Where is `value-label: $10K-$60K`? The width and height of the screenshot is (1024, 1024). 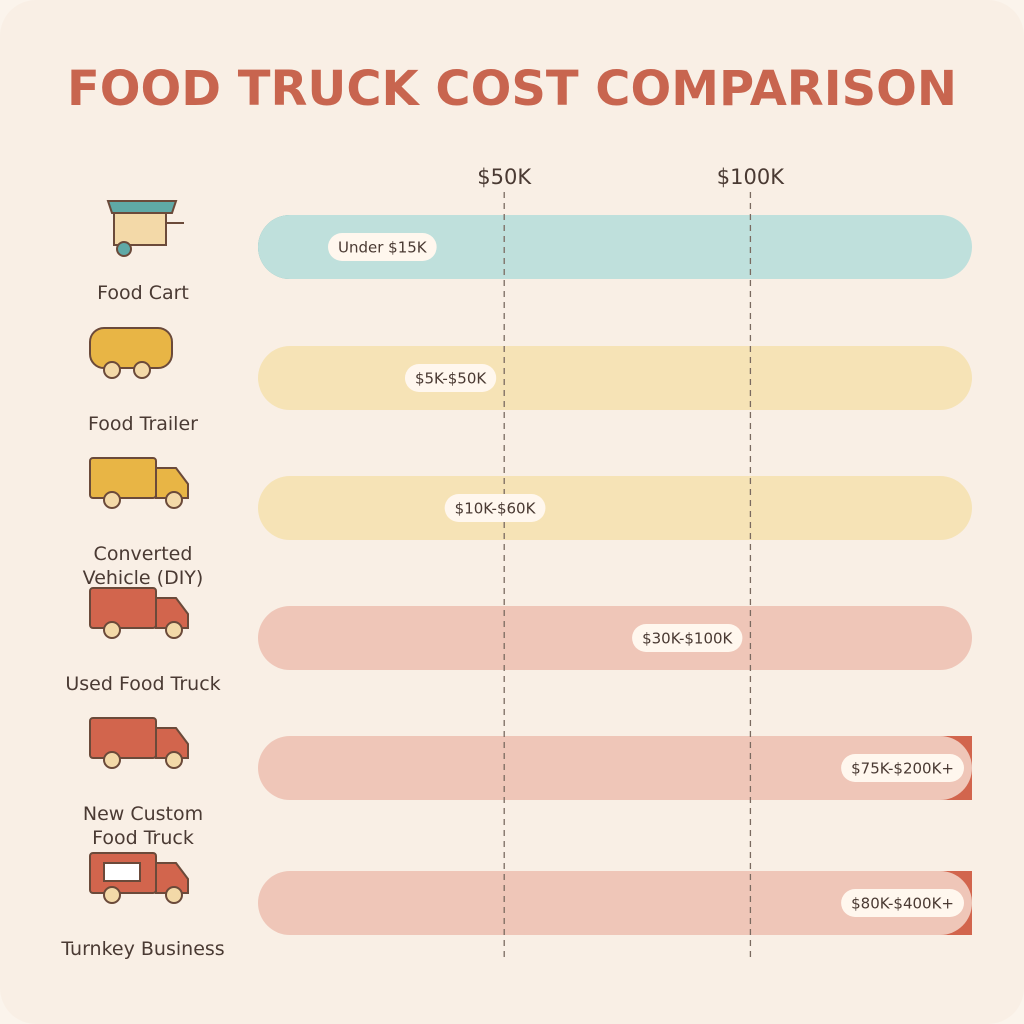 value-label: $10K-$60K is located at coordinates (496, 509).